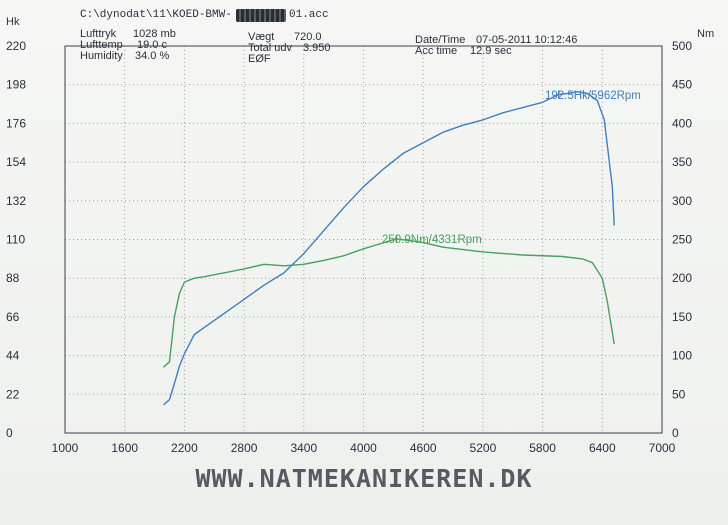  I want to click on total-udv-value: 3.950, so click(317, 48).